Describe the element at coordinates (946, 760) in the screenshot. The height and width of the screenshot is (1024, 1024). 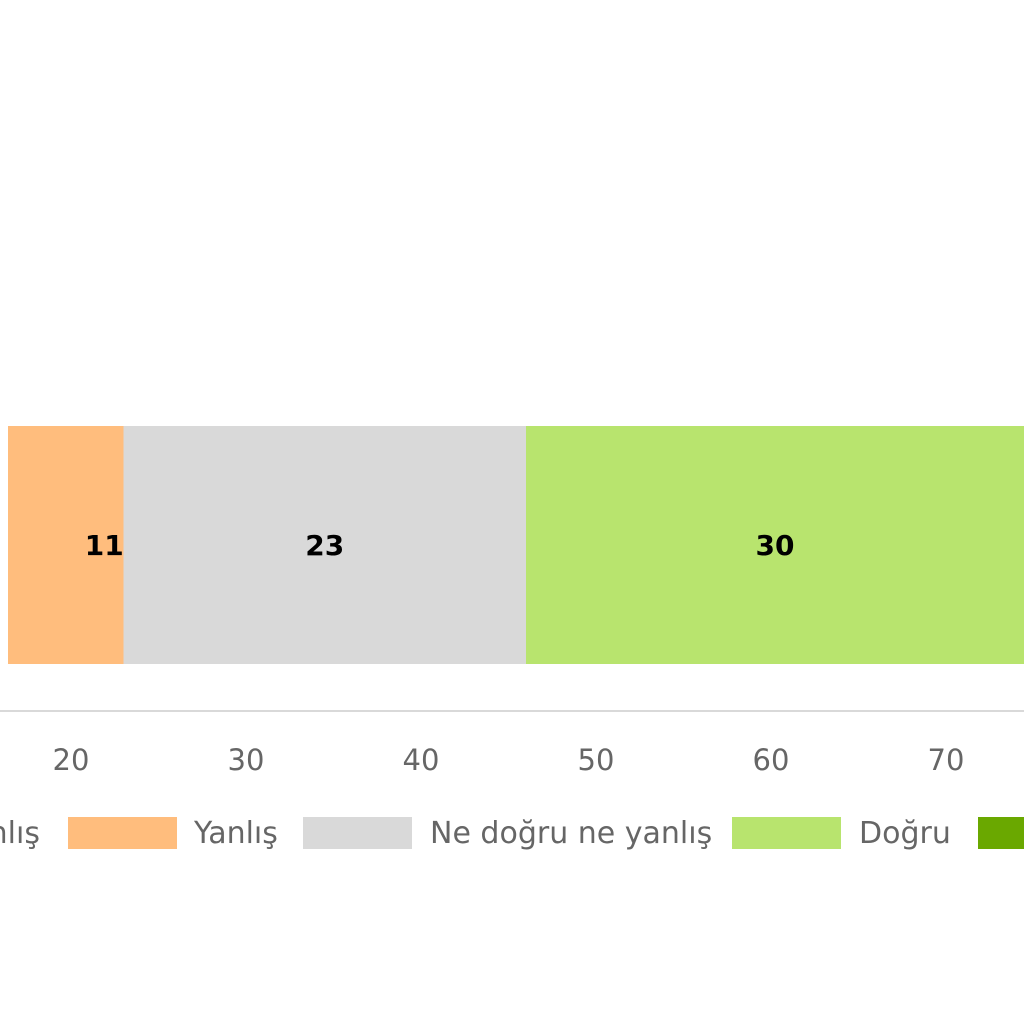
I see `x-tick-label-5: 70` at that location.